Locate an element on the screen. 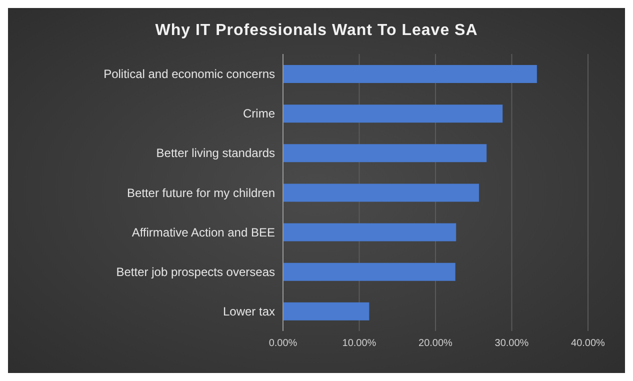 The image size is (633, 381). y-tick-label: Affirmative Action and BEE is located at coordinates (203, 232).